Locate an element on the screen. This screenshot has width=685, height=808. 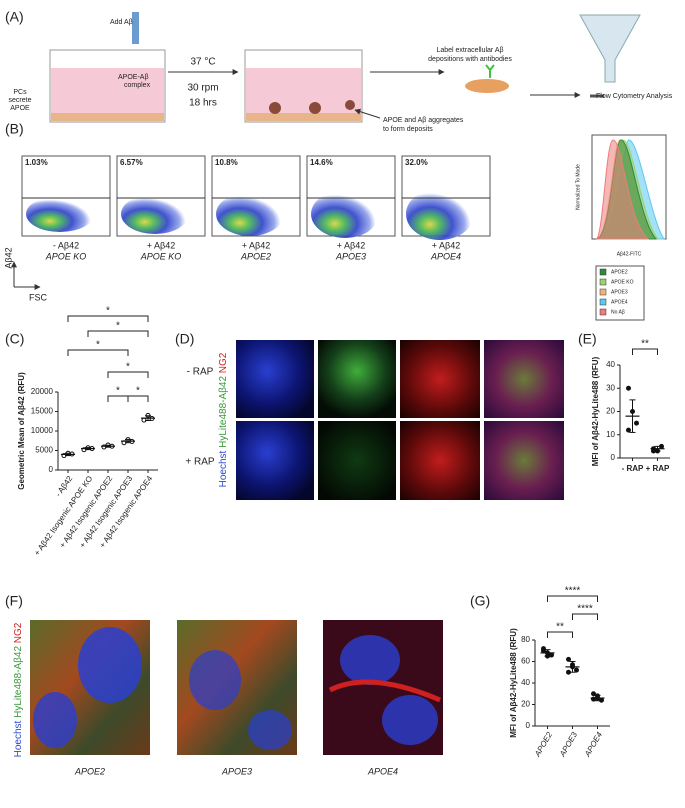
channel: Hoechst is located at coordinates (223, 468).